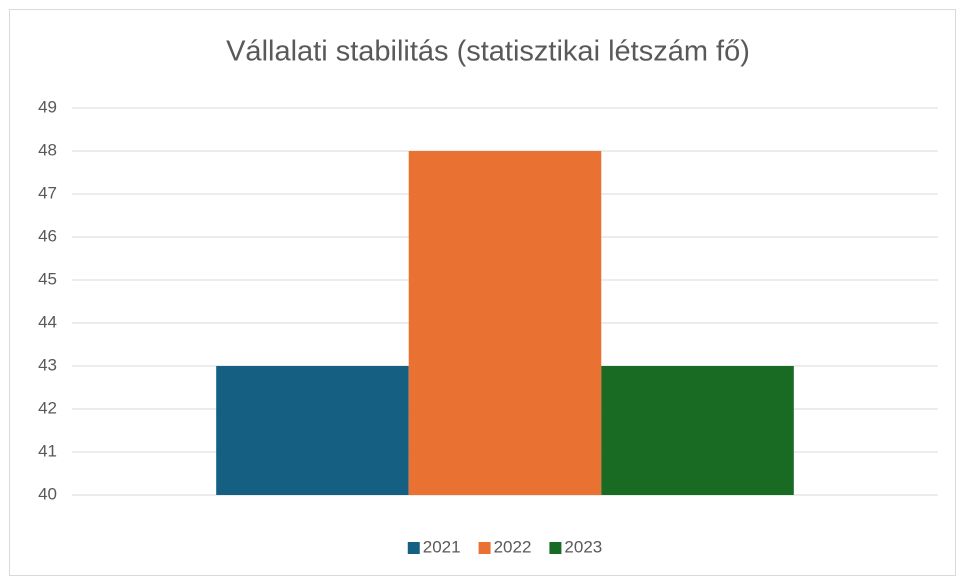  I want to click on y-tick-label: 46, so click(47, 235).